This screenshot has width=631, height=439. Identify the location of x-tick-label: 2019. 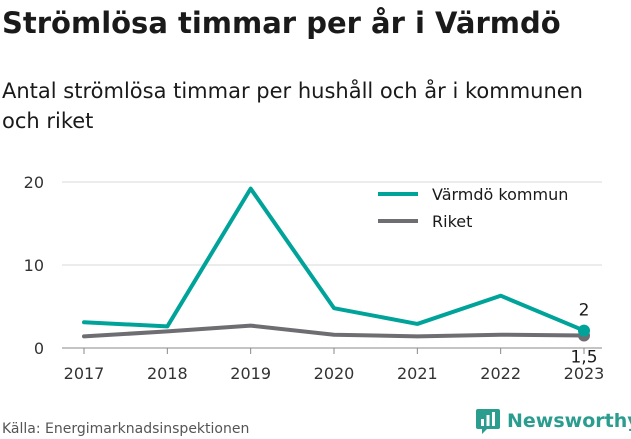
(250, 373).